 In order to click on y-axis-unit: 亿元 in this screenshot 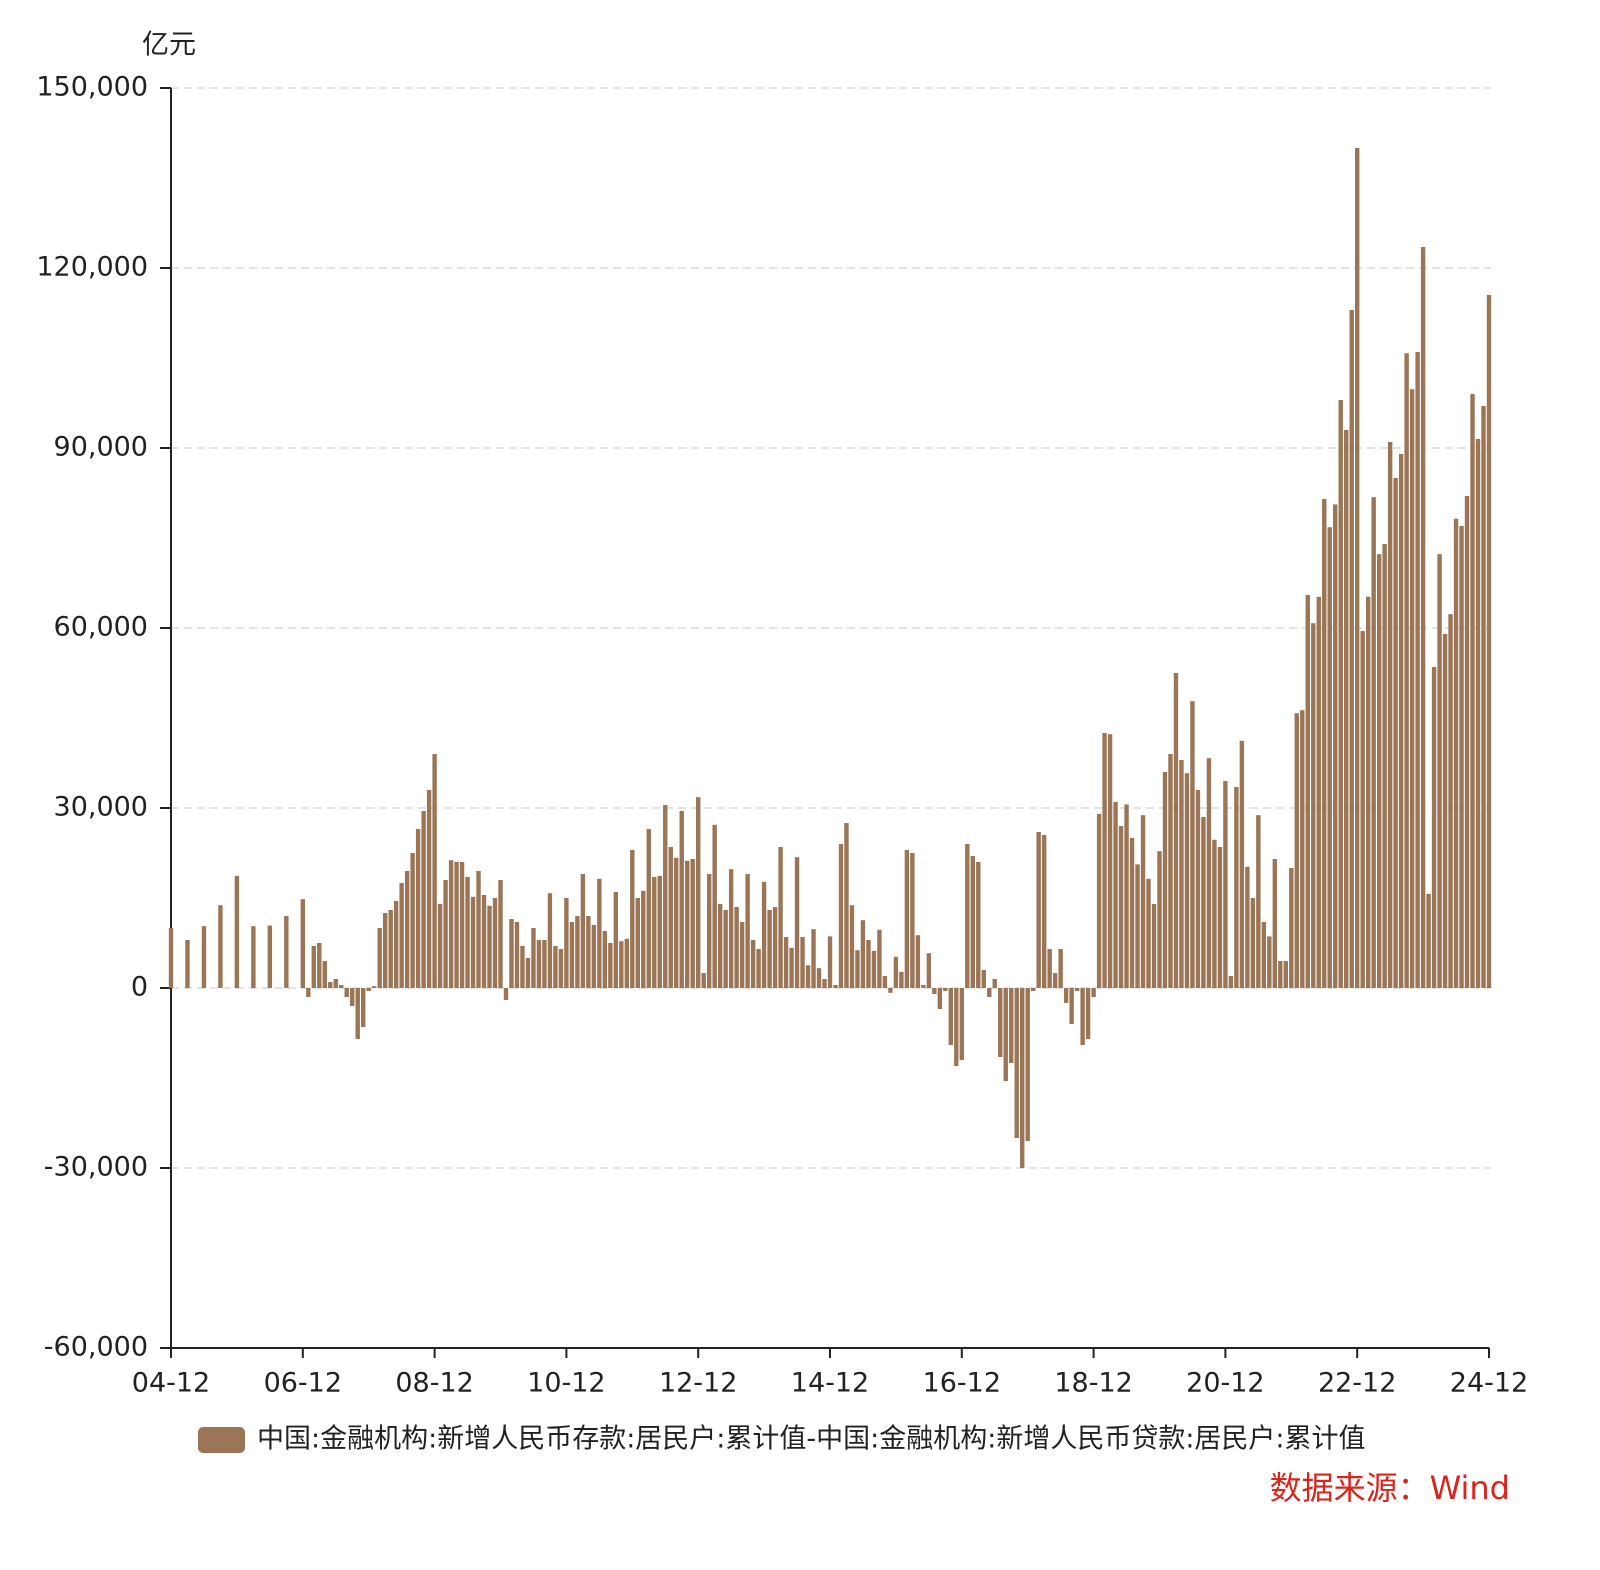, I will do `click(169, 45)`.